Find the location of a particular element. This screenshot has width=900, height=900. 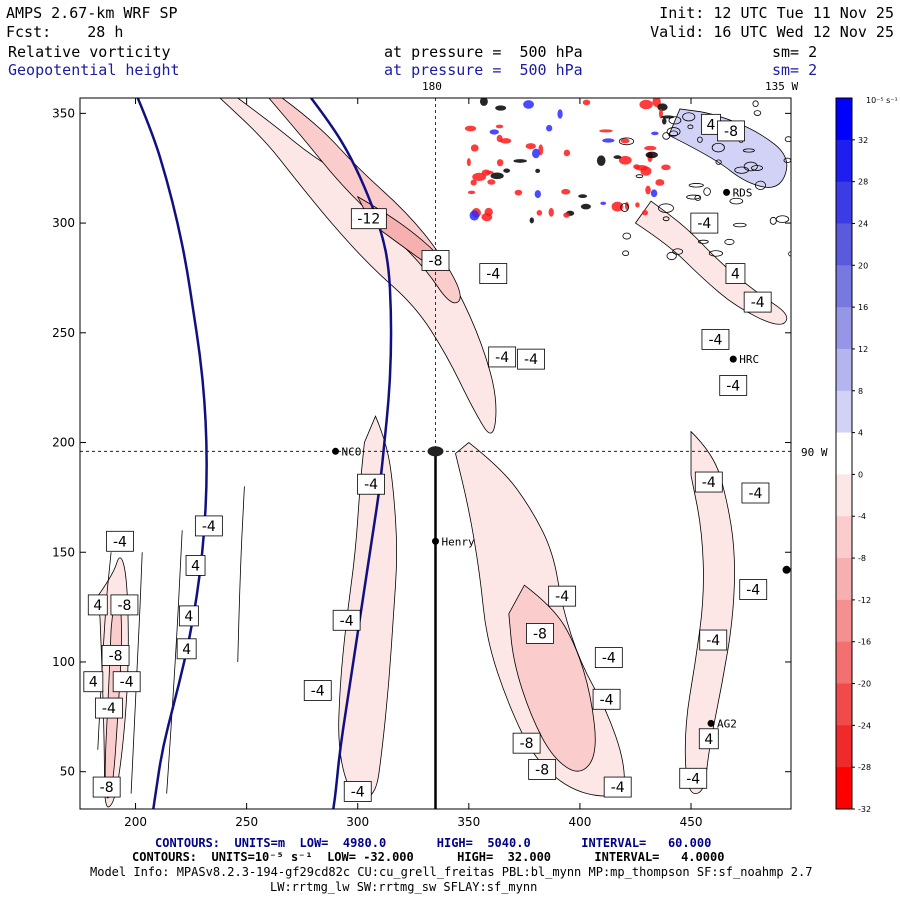

contour-label: -12 is located at coordinates (368, 220).